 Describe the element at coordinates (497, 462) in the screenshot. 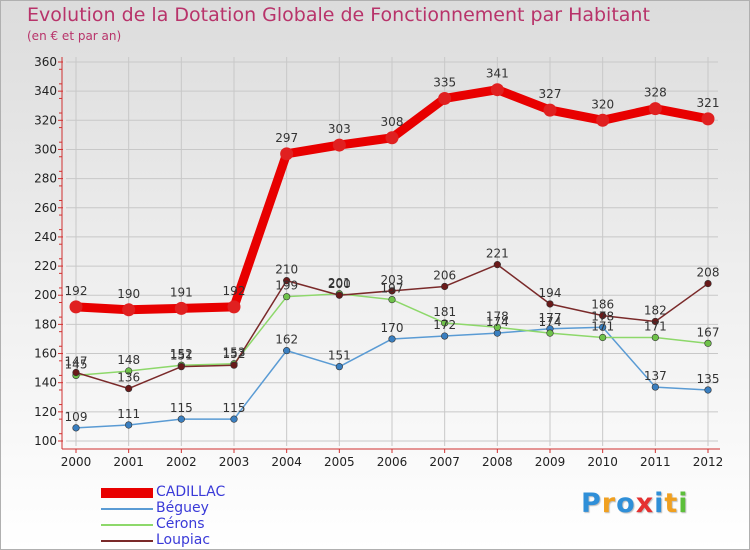

I see `x-tick-label: 2008` at that location.